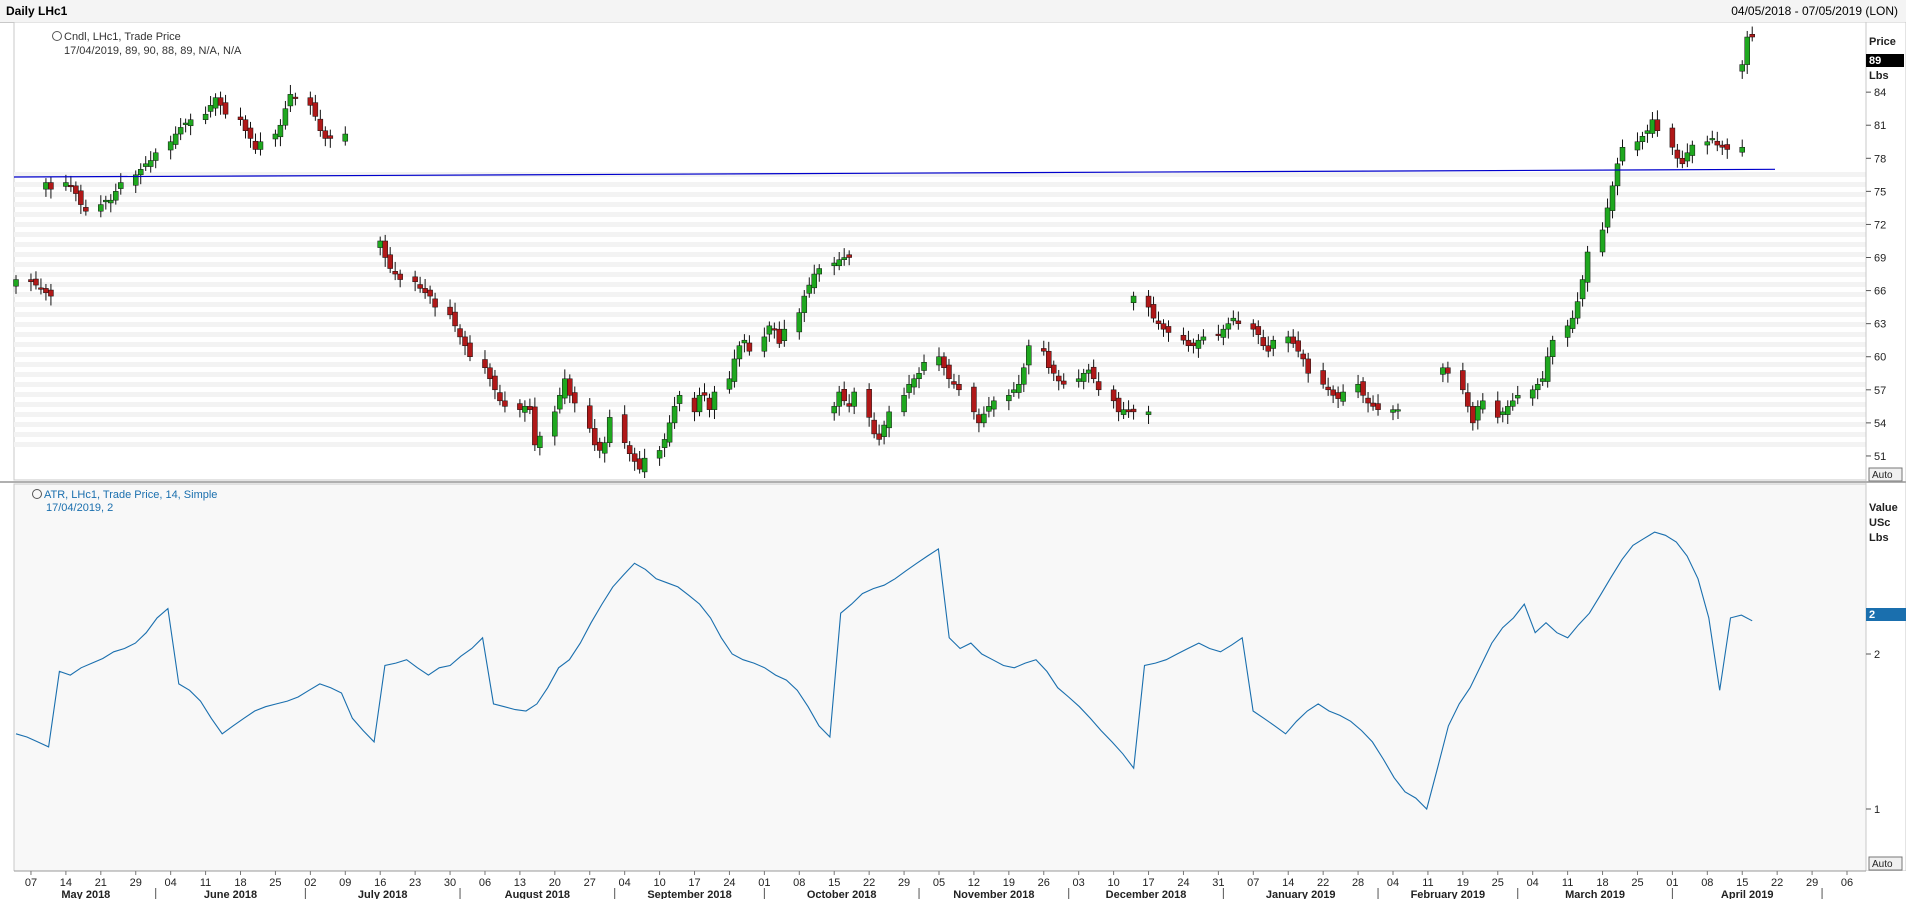 Image resolution: width=1906 pixels, height=899 pixels. Describe the element at coordinates (1880, 93) in the screenshot. I see `price-tick-label: 84` at that location.